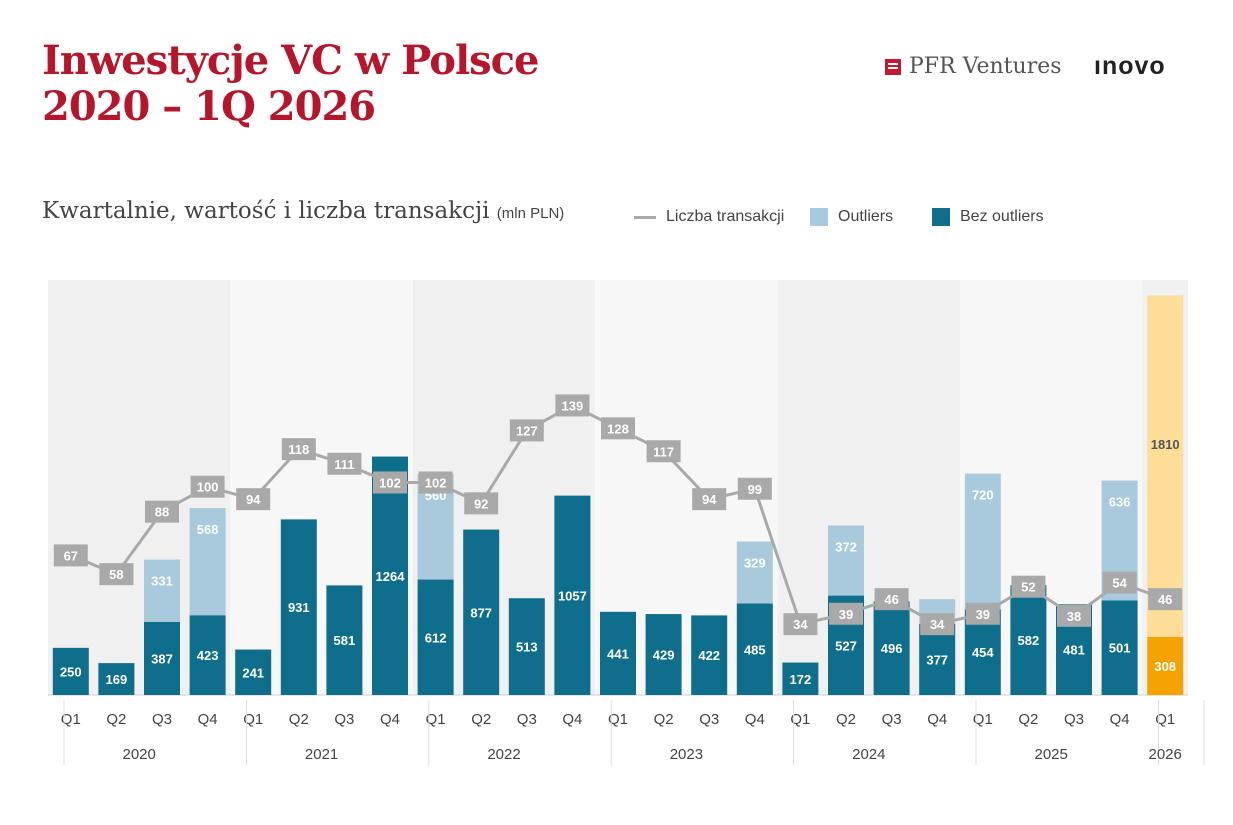  What do you see at coordinates (71, 719) in the screenshot?
I see `x-tick-quarter-0: Q1` at bounding box center [71, 719].